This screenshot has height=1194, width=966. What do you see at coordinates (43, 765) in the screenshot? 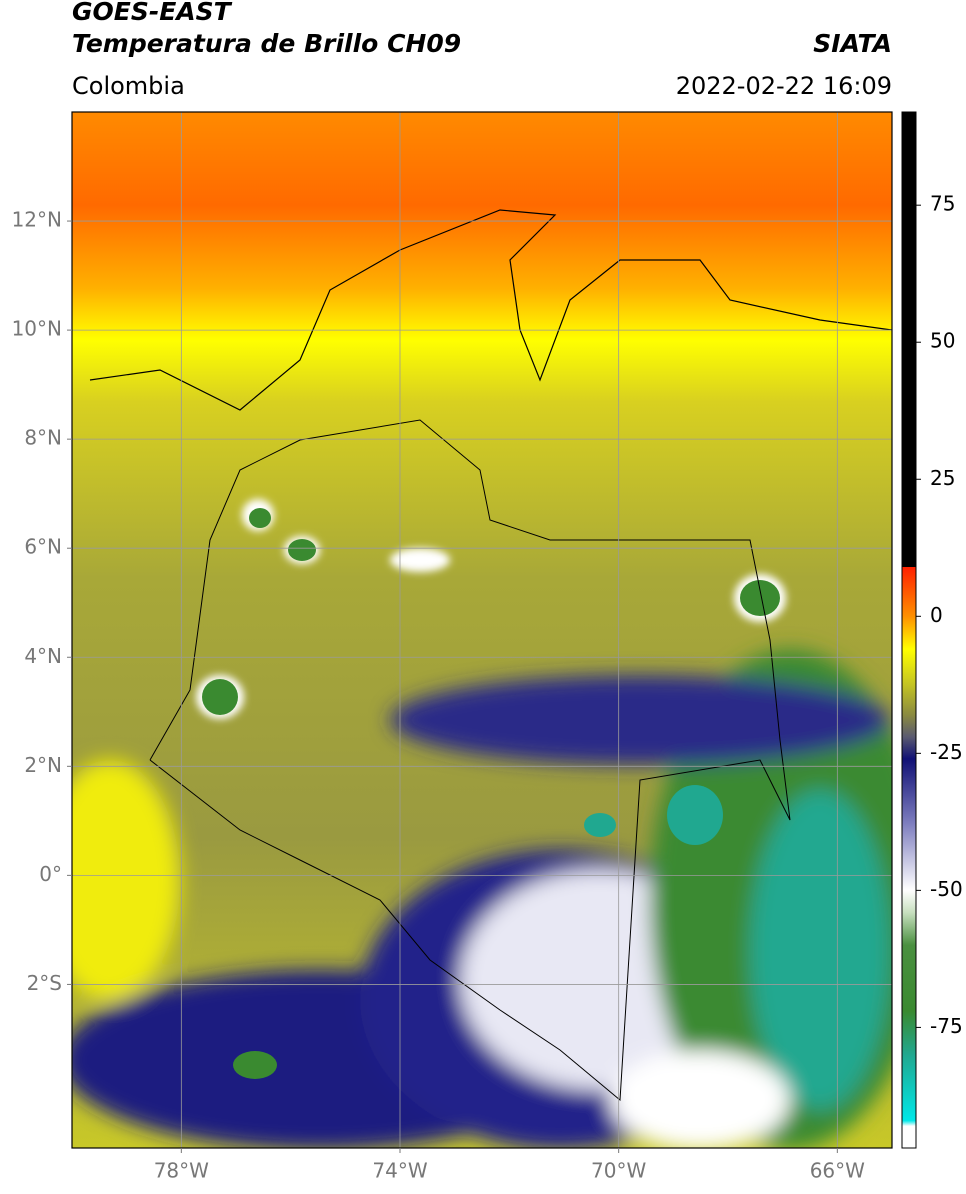
I see `y-tick-label: 2°N` at bounding box center [43, 765].